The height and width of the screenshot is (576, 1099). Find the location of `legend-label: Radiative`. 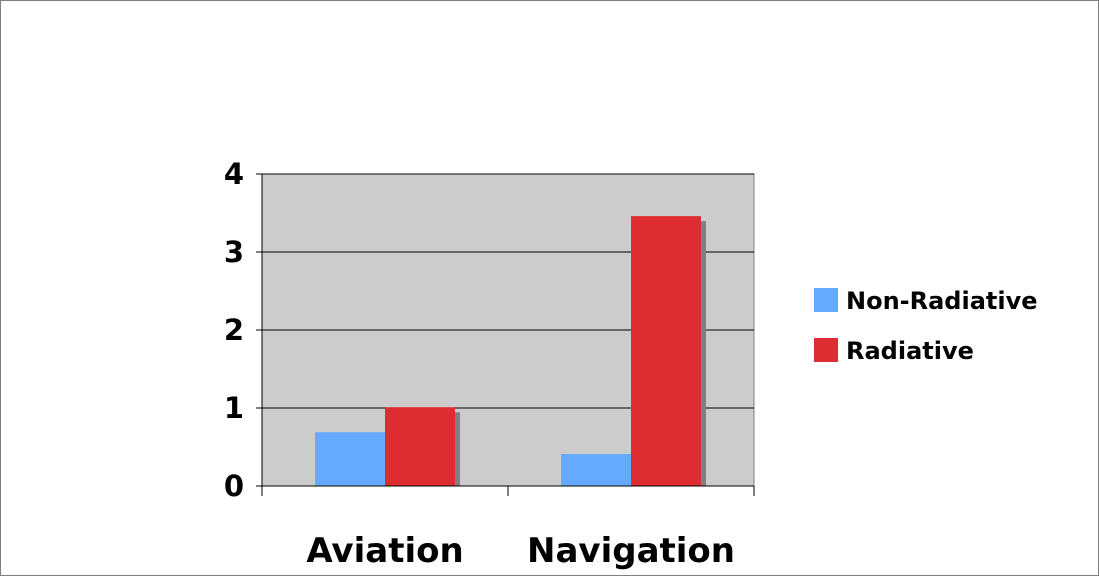

legend-label: Radiative is located at coordinates (910, 351).